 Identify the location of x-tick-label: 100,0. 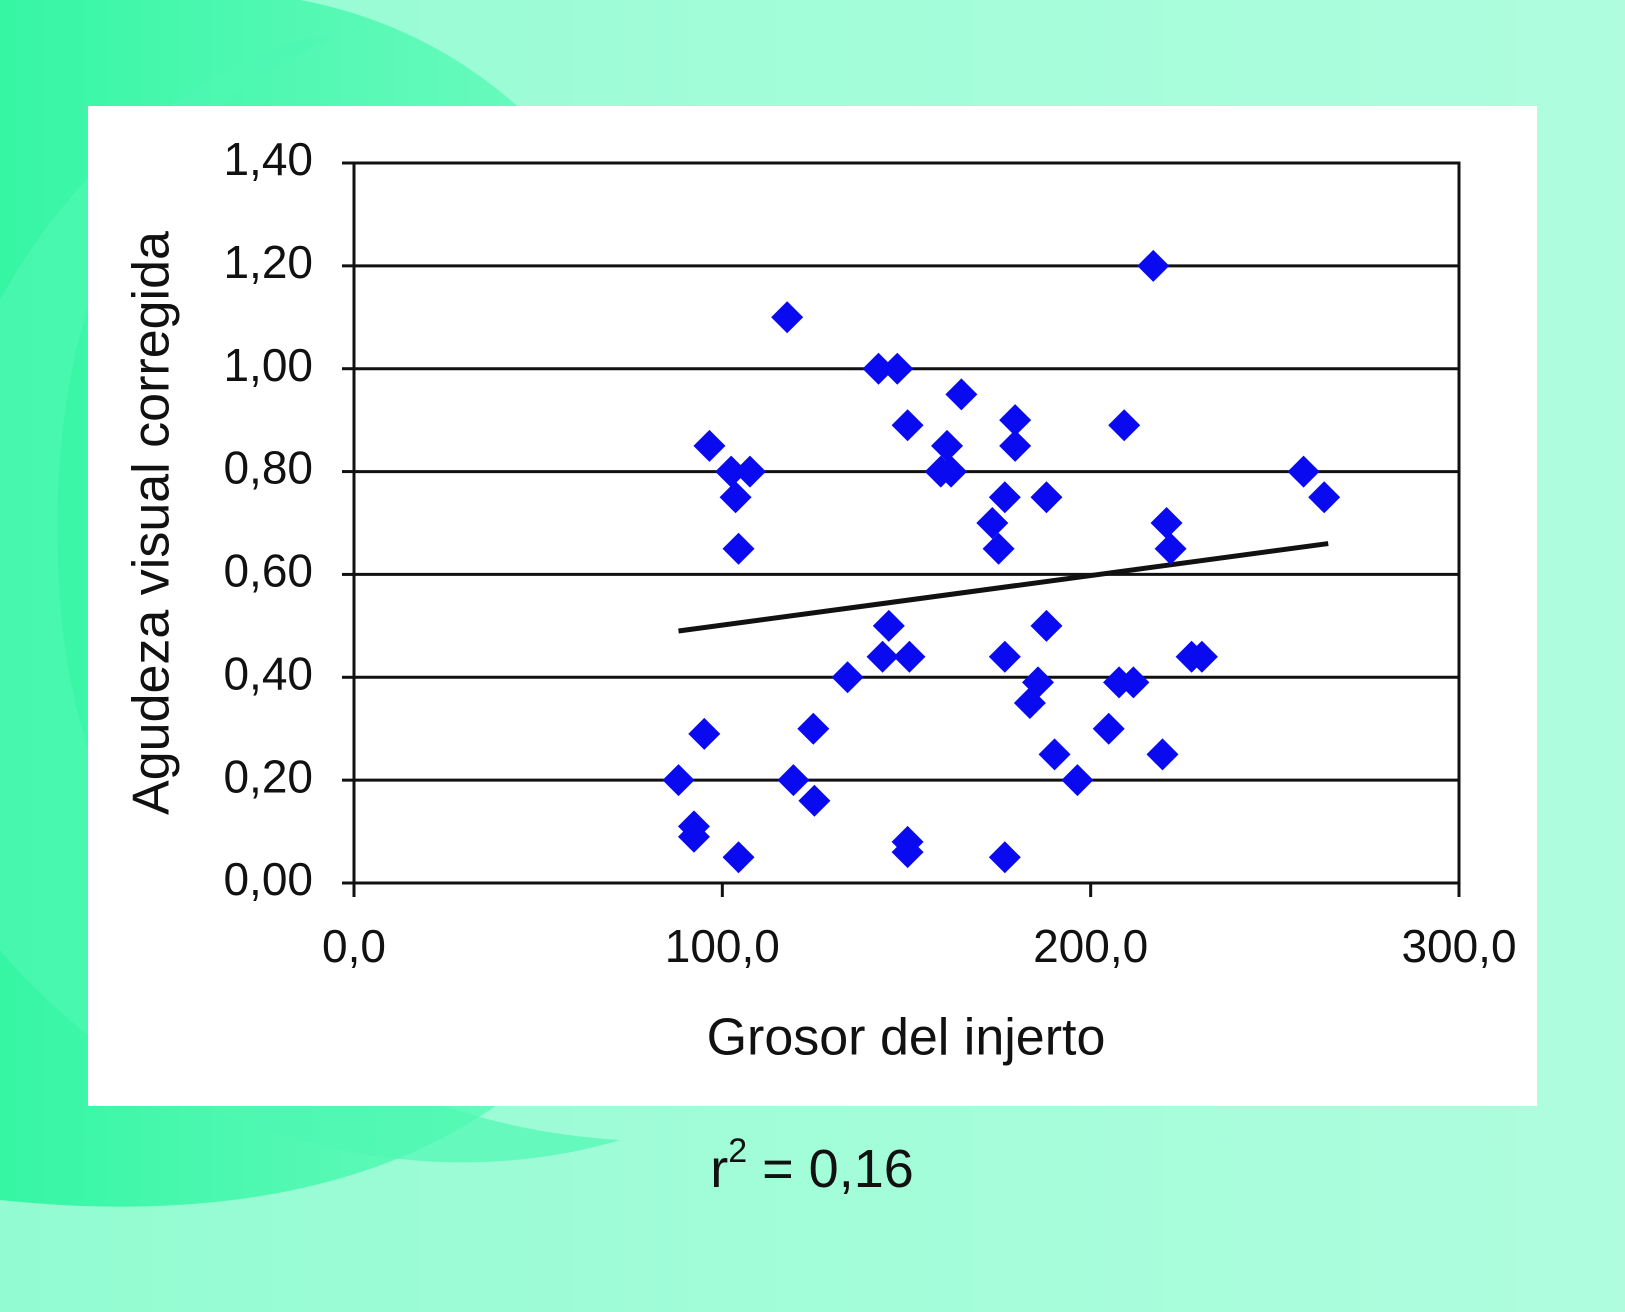
(722, 946).